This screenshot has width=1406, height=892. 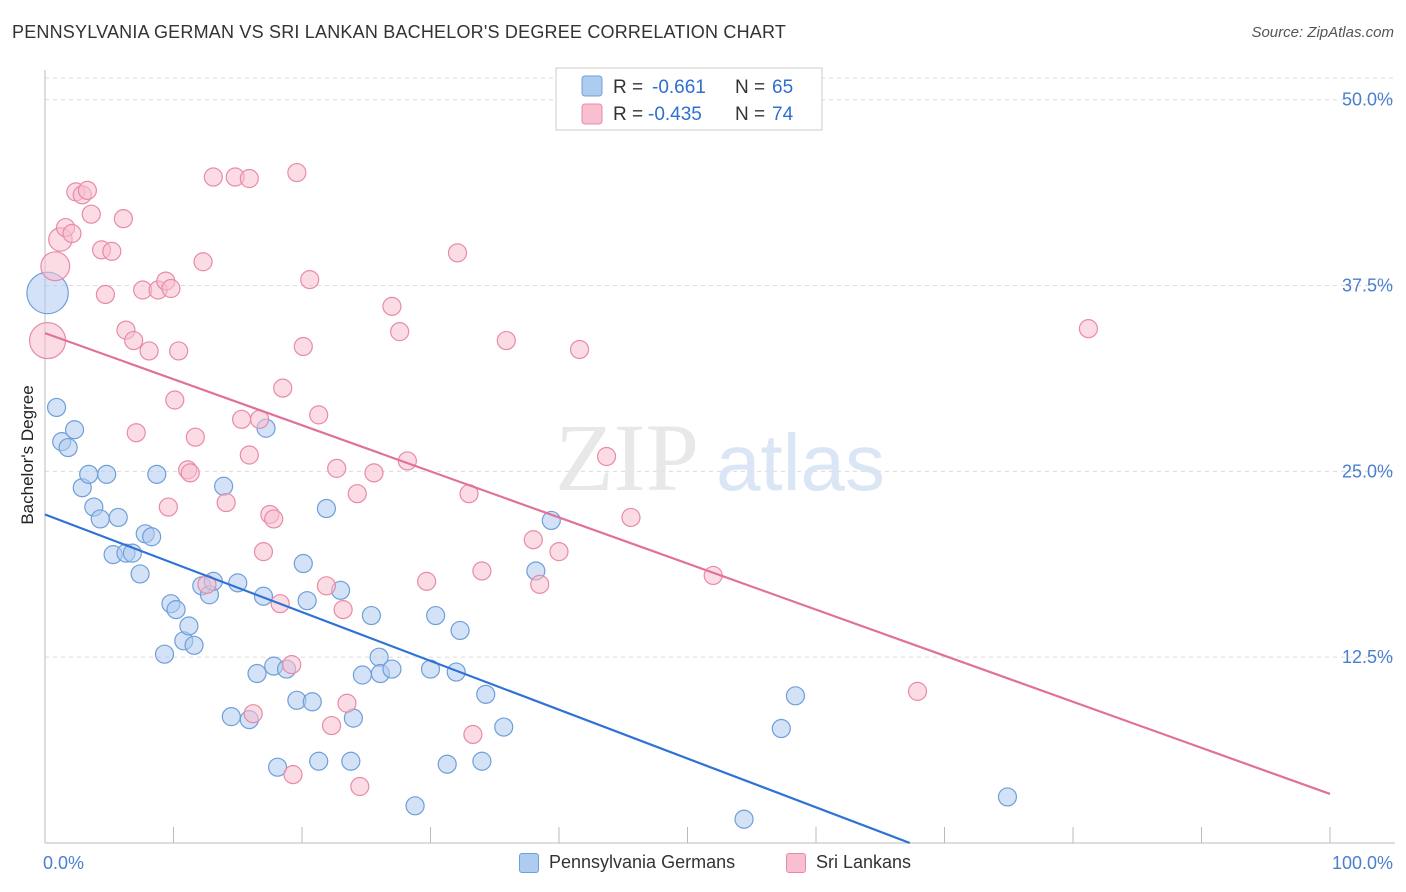 What do you see at coordinates (642, 862) in the screenshot?
I see `legend-label: Pennsylvania Germans` at bounding box center [642, 862].